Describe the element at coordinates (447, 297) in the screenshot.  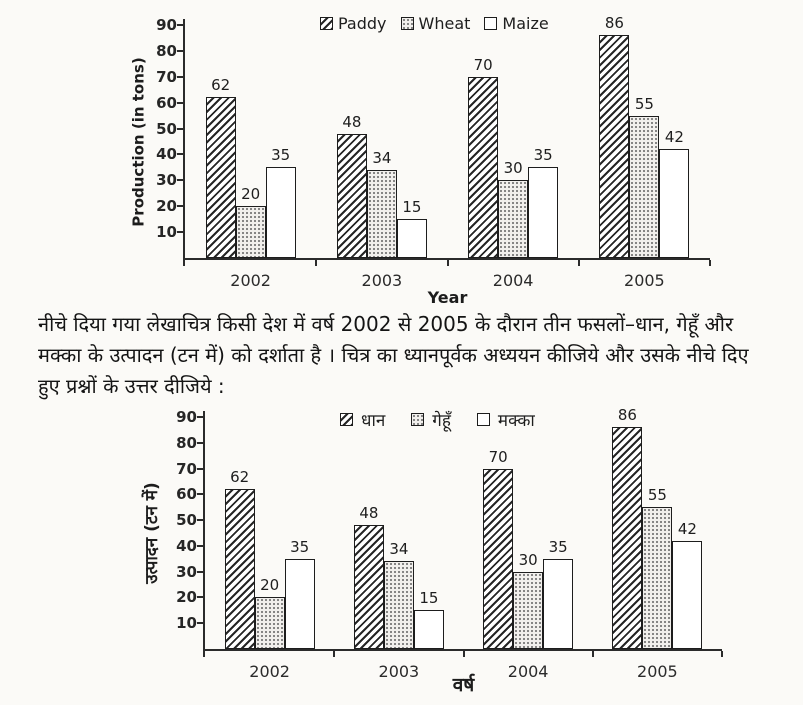
I see `x-axis-title: Year` at that location.